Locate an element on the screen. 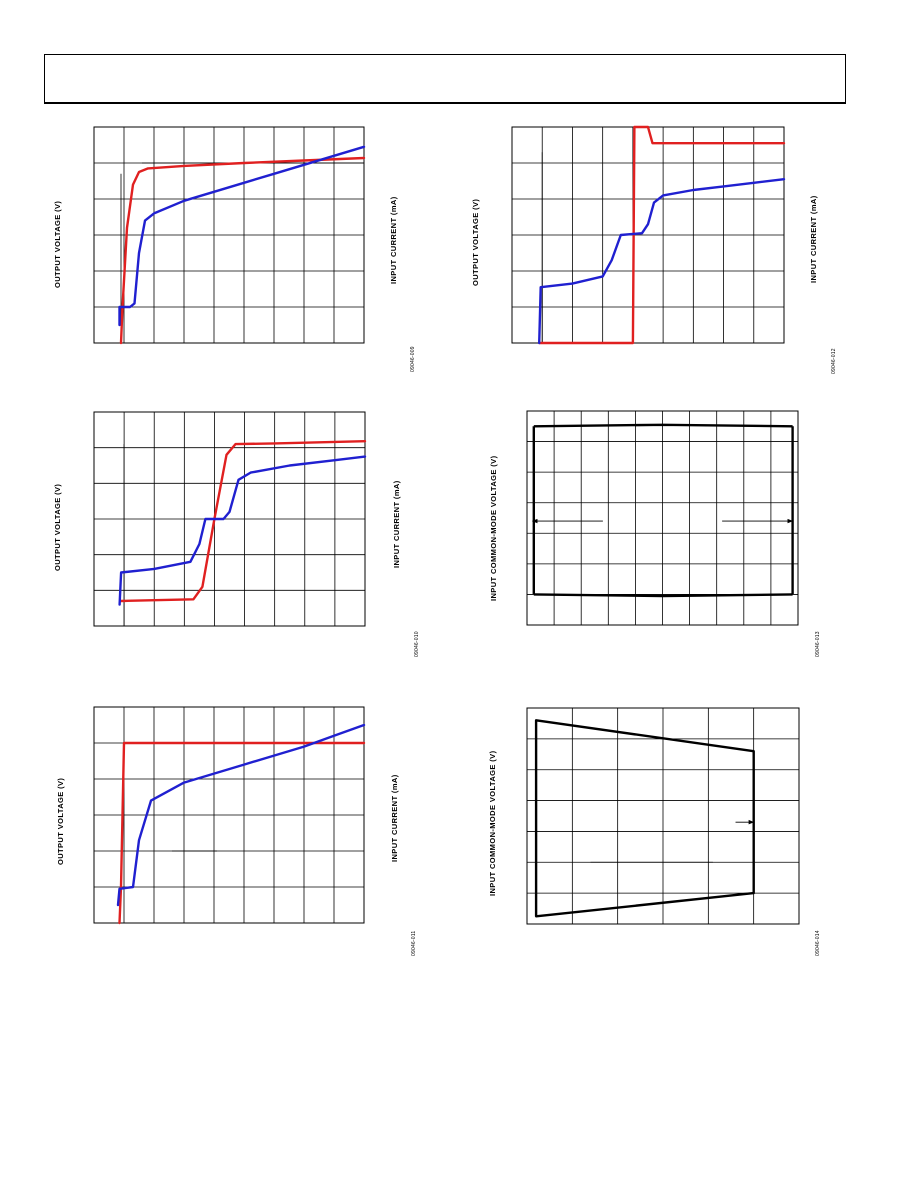  chart-1-fig-code: 09046-009 is located at coordinates (413, 359).